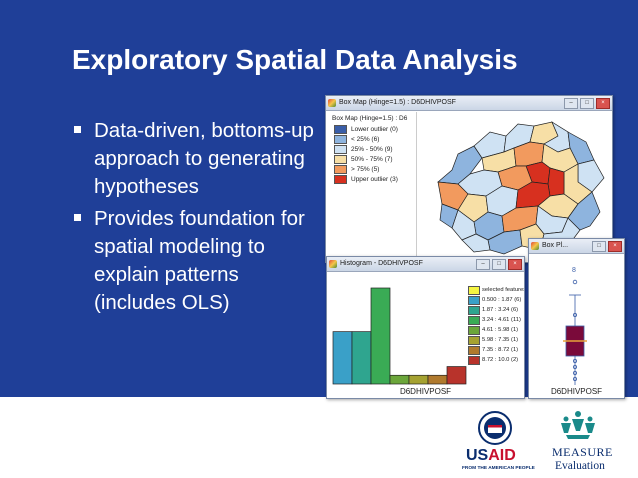 Image resolution: width=638 pixels, height=478 pixels. What do you see at coordinates (576, 246) in the screenshot?
I see `box-plot-titlebar: Box Pl... □ ×` at bounding box center [576, 246].